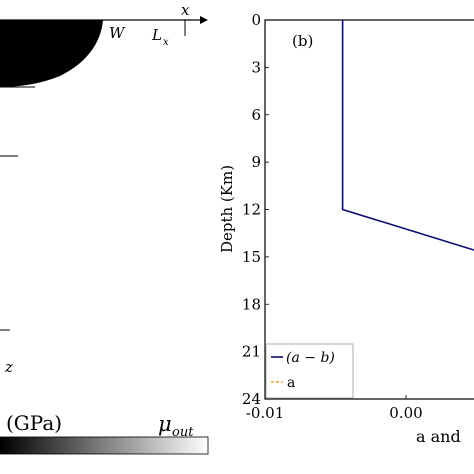 This screenshot has width=474, height=474. I want to click on colorbar, so click(104, 445).